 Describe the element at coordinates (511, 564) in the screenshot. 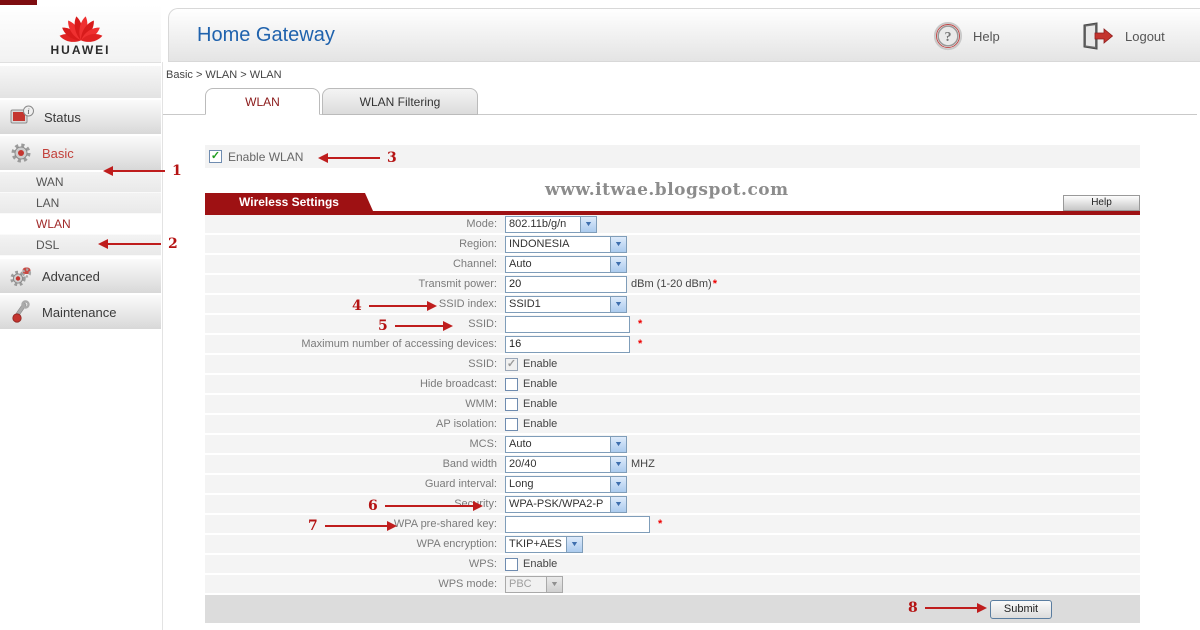

I see `wps-checkbox` at that location.